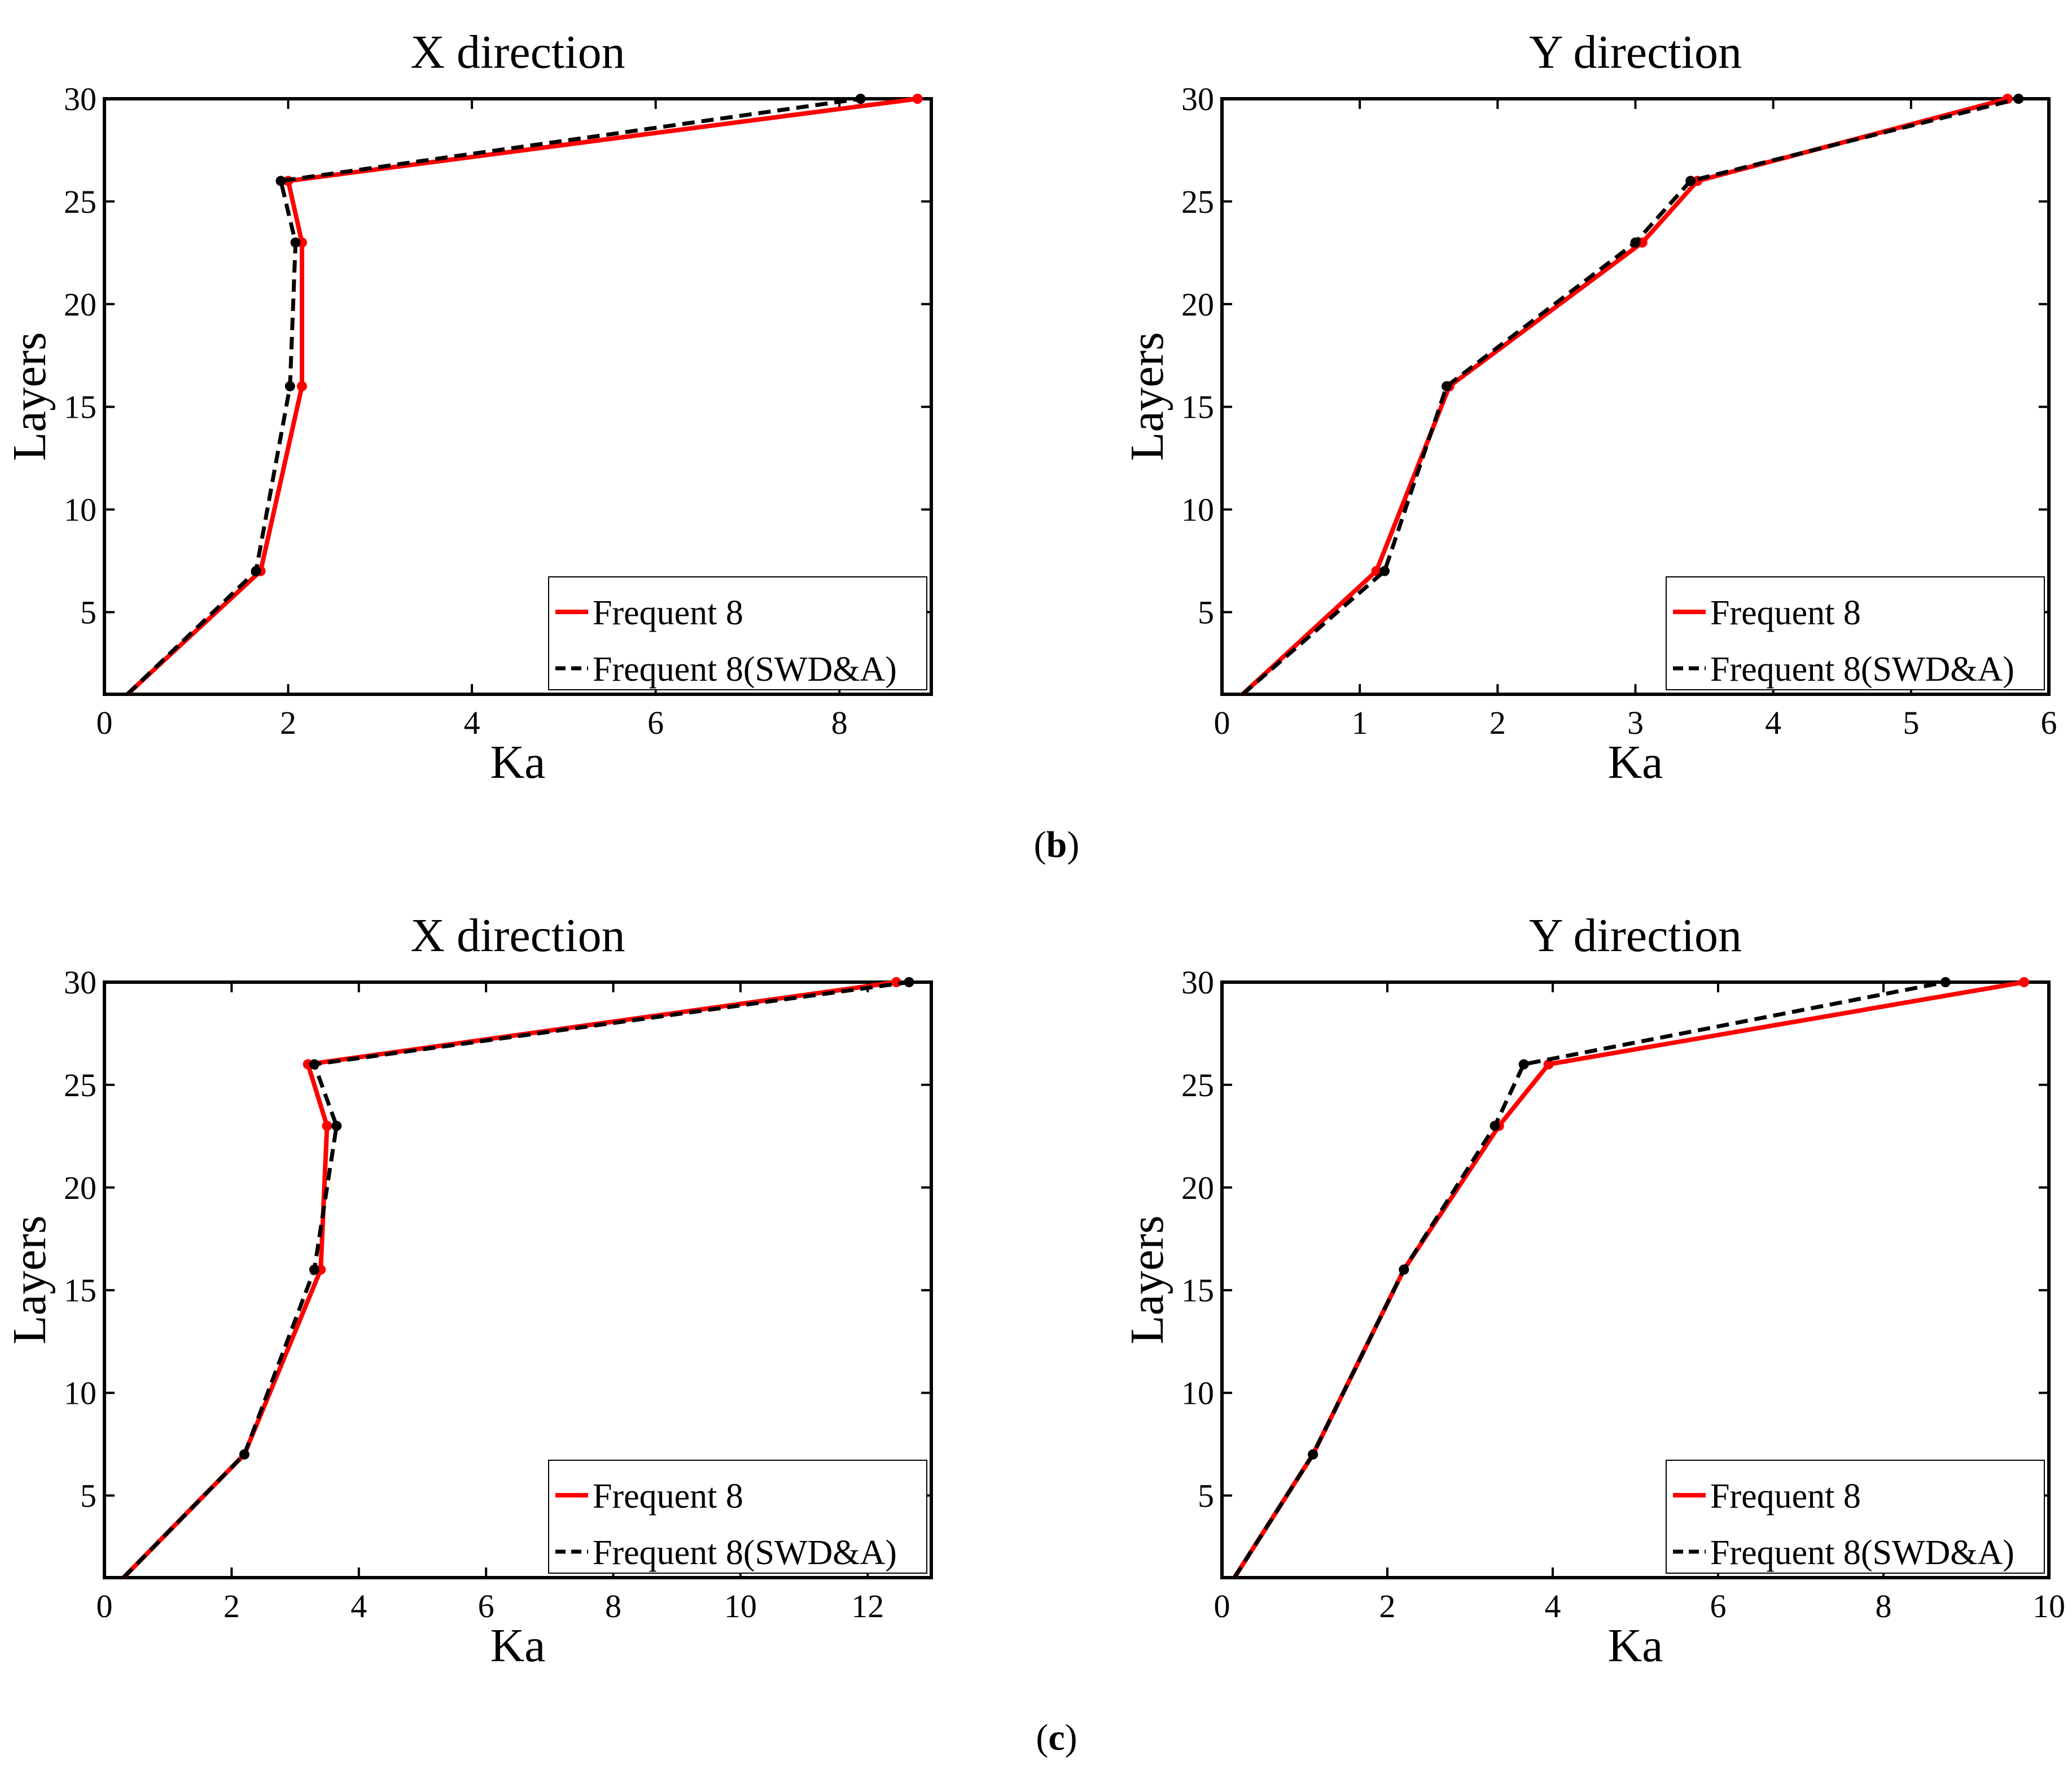  Describe the element at coordinates (1498, 722) in the screenshot. I see `x-tick-label: 2` at that location.